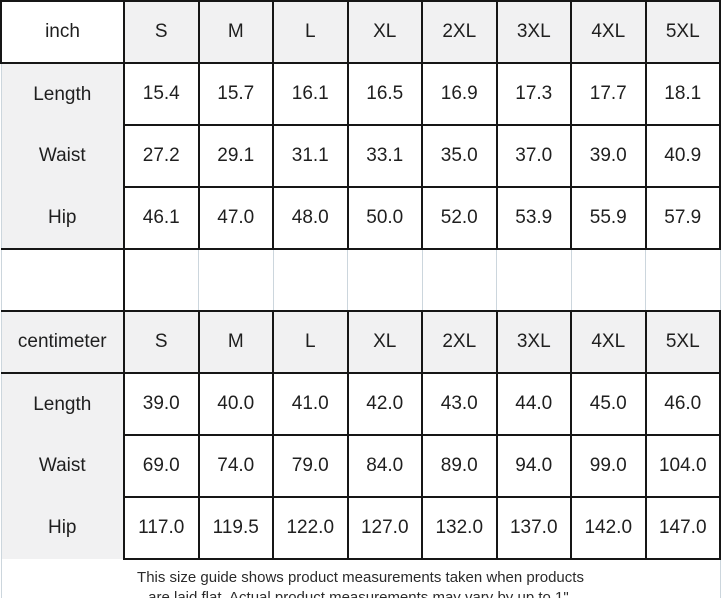 The height and width of the screenshot is (598, 721). I want to click on measurement-value-cell: 94.0, so click(533, 466).